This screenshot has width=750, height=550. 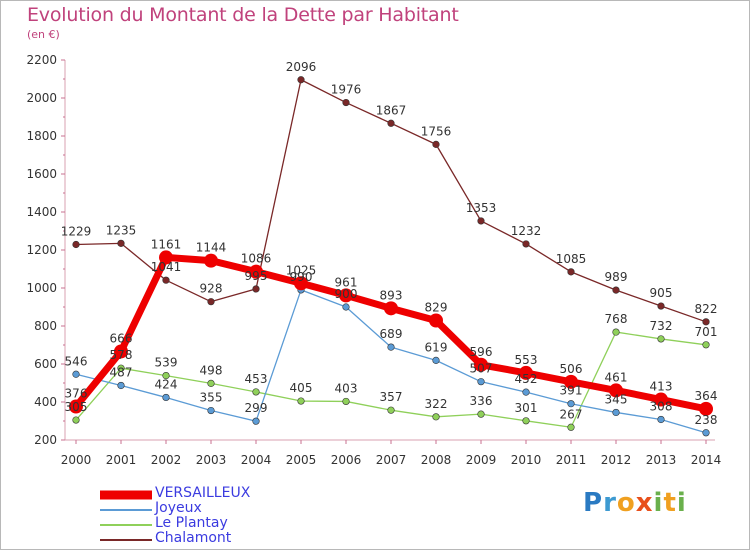 I want to click on data-label: 1161, so click(x=166, y=244).